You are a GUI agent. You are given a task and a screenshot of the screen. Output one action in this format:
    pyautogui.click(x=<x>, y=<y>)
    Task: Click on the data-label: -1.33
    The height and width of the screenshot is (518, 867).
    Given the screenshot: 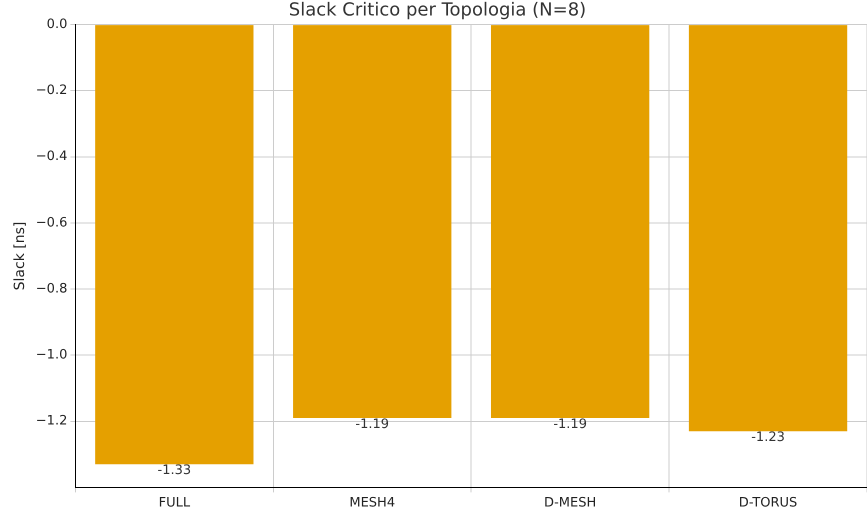 What is the action you would take?
    pyautogui.click(x=175, y=470)
    